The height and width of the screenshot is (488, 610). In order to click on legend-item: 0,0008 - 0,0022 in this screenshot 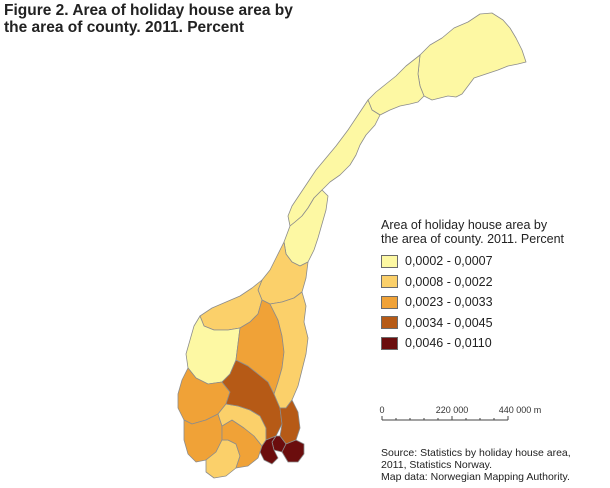, I will do `click(493, 282)`.